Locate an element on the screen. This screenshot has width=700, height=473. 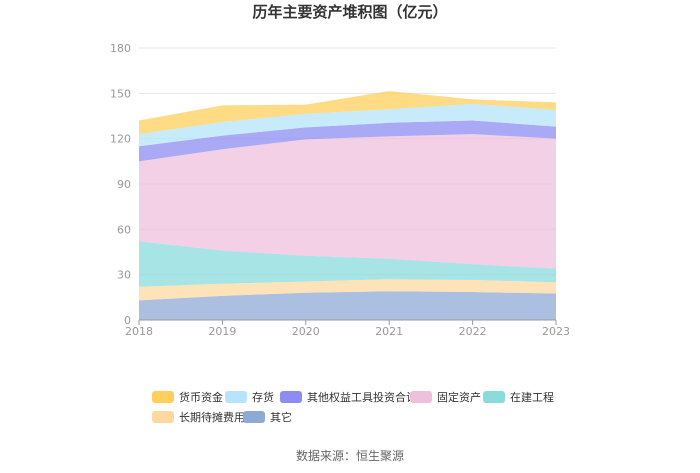
legend-label: 其他权益工具投资合计 is located at coordinates (362, 397).